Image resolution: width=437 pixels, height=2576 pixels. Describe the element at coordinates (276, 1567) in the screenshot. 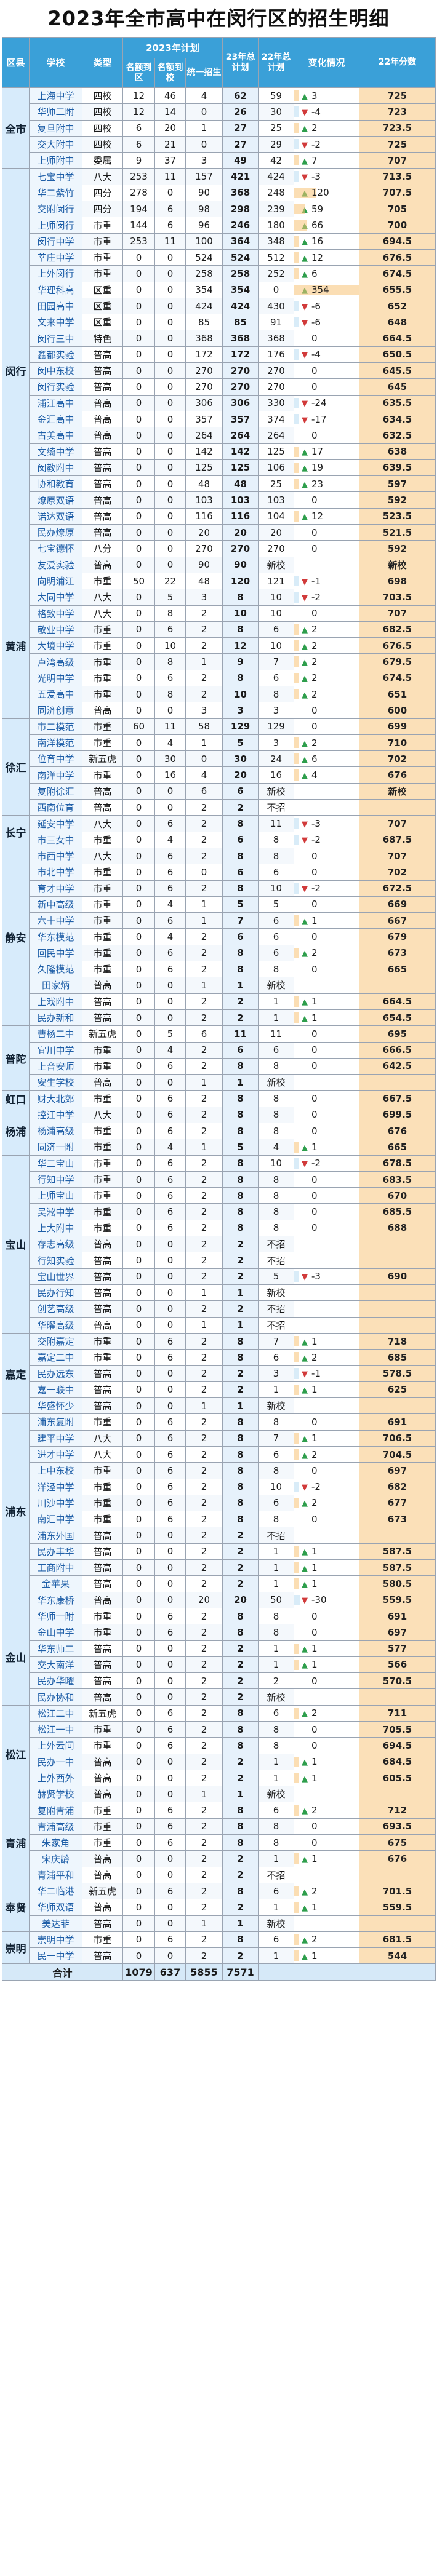

I see `total-22-value: 1` at that location.